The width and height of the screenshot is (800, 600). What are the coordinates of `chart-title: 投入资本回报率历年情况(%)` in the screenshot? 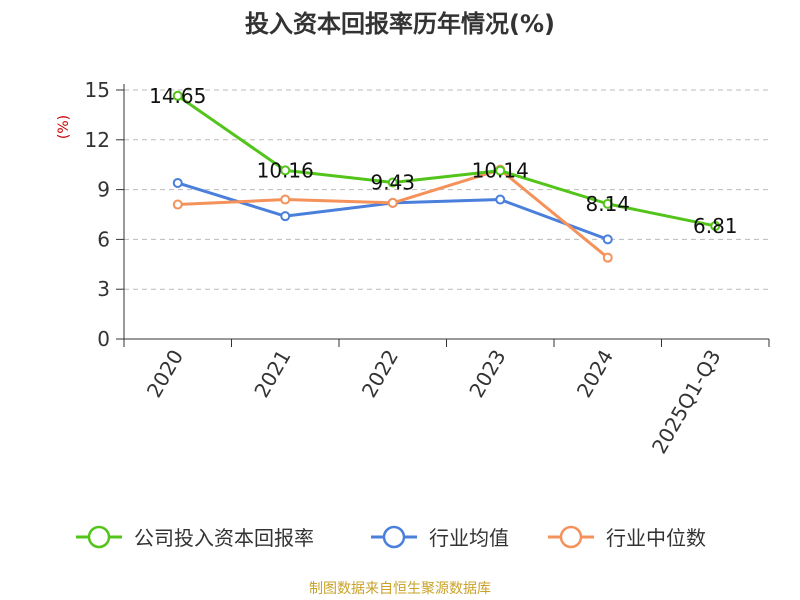 It's located at (400, 24).